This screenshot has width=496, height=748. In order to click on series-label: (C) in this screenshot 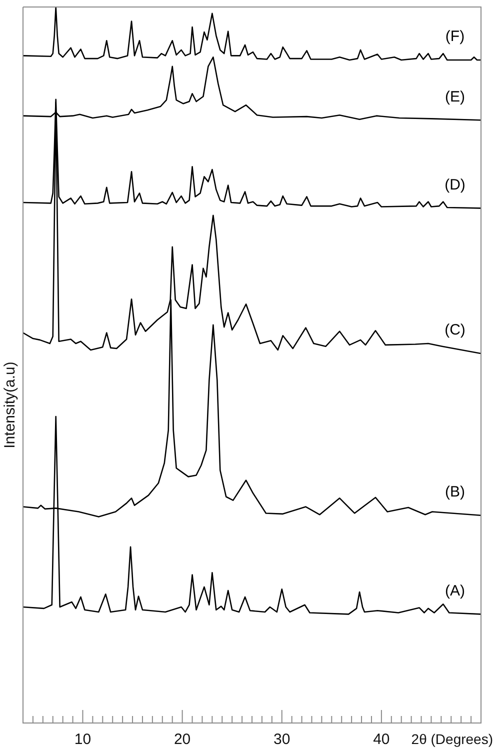, I will do `click(455, 330)`.